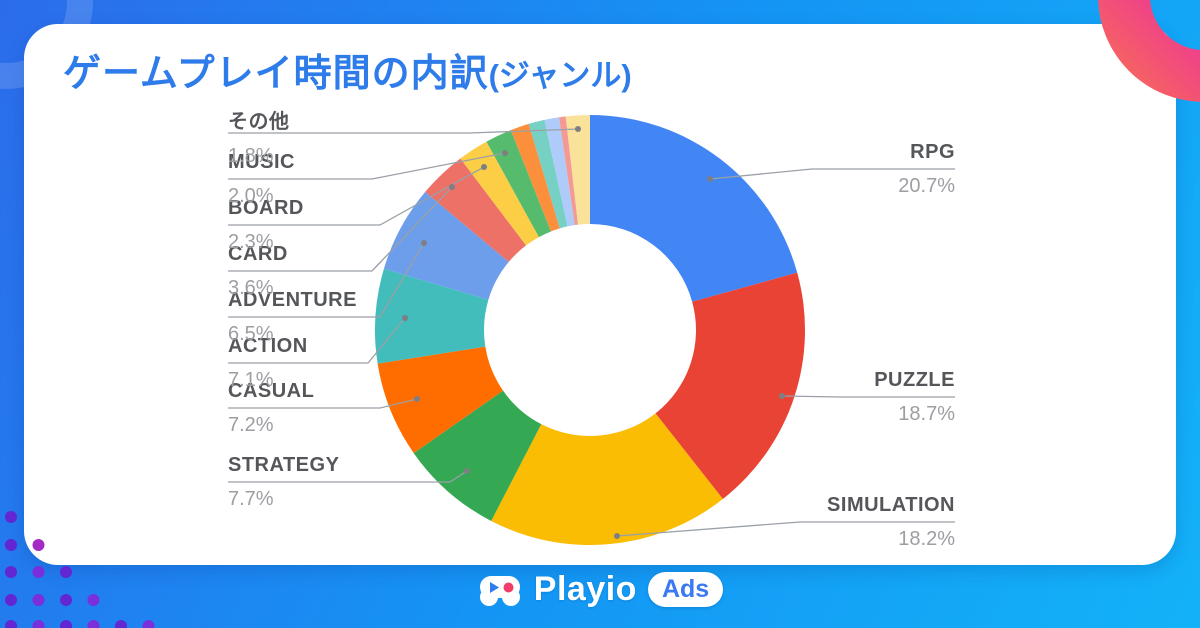 The image size is (1200, 628). I want to click on slice-percent: 7.1%, so click(251, 380).